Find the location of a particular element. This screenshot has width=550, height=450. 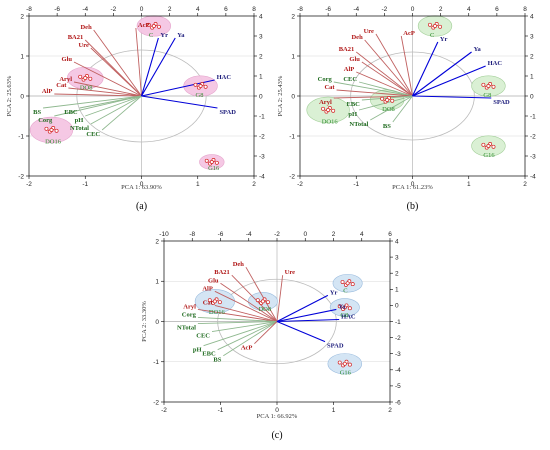

right-tick-label: -3 is located at coordinates (398, 354).